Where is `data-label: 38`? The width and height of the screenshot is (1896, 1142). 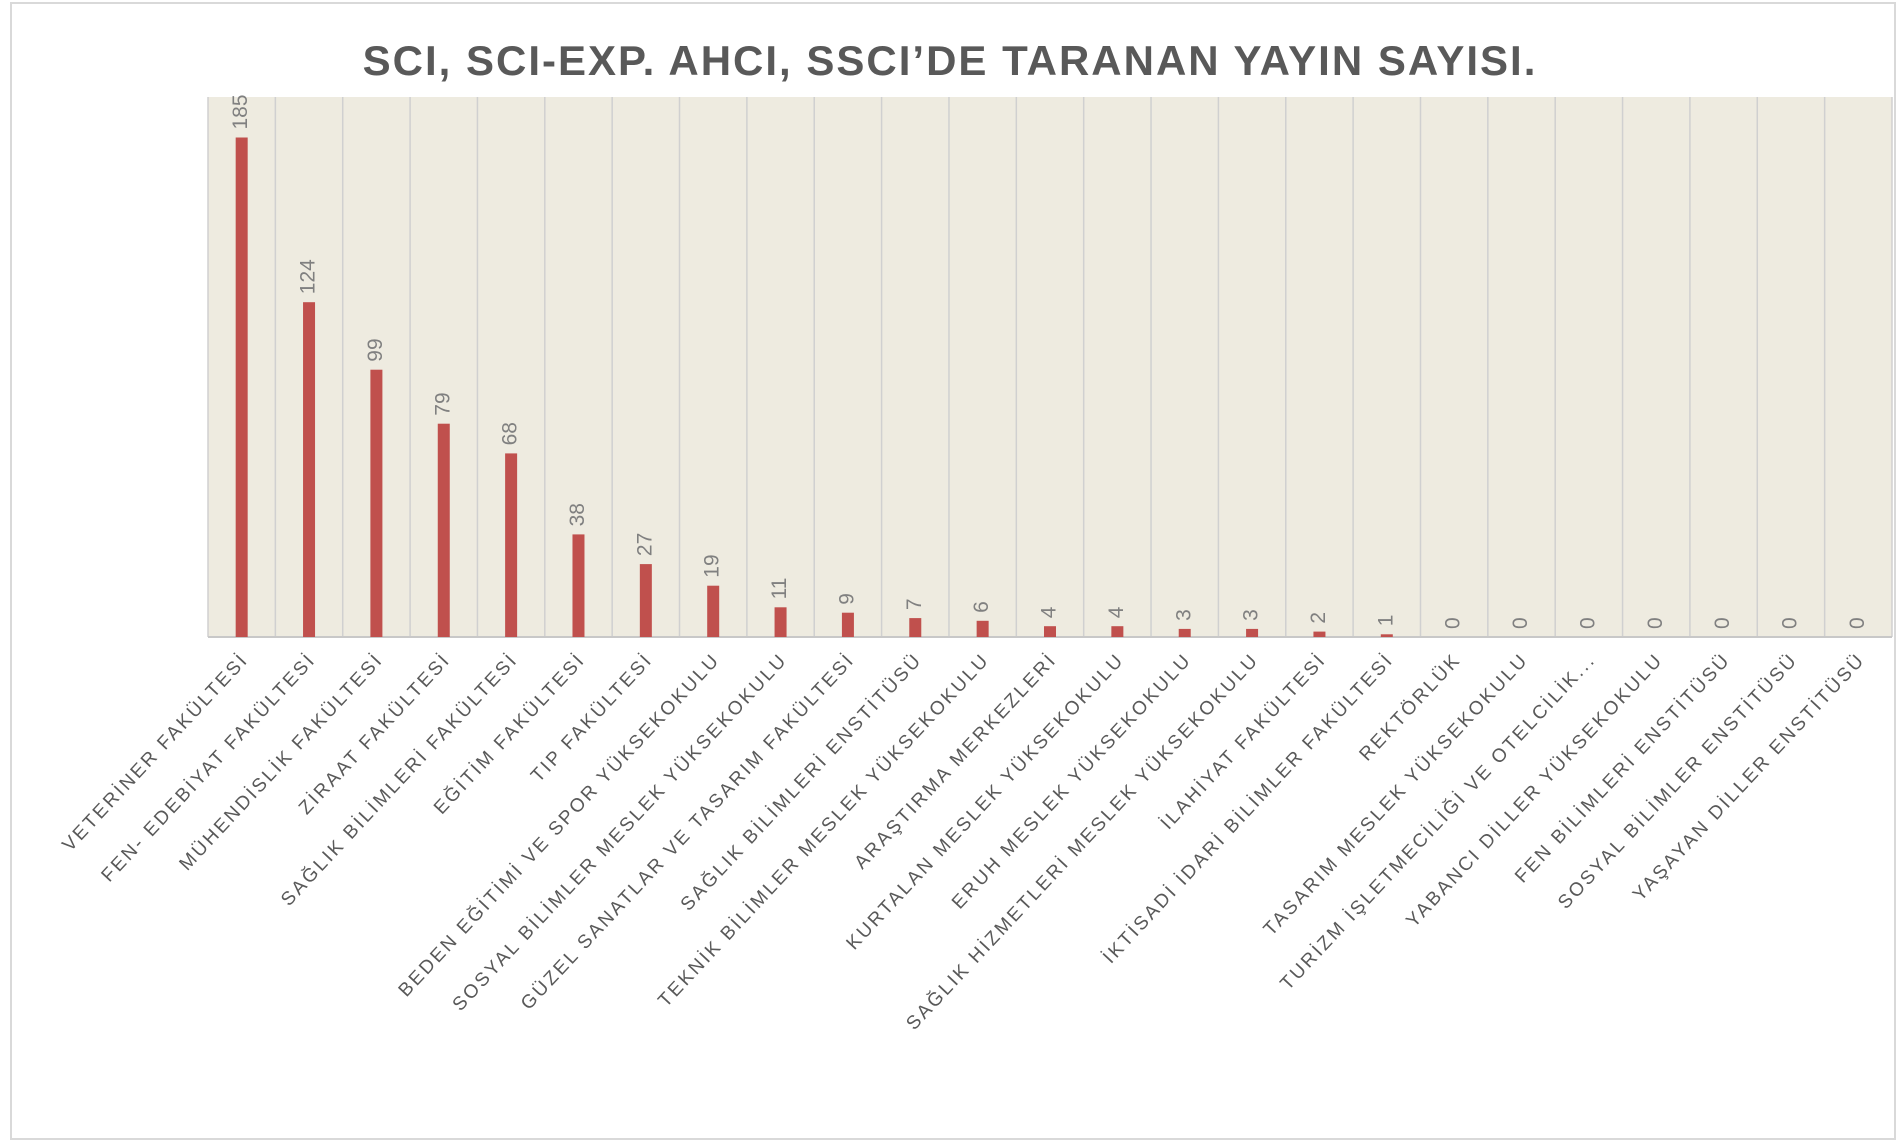 data-label: 38 is located at coordinates (577, 514).